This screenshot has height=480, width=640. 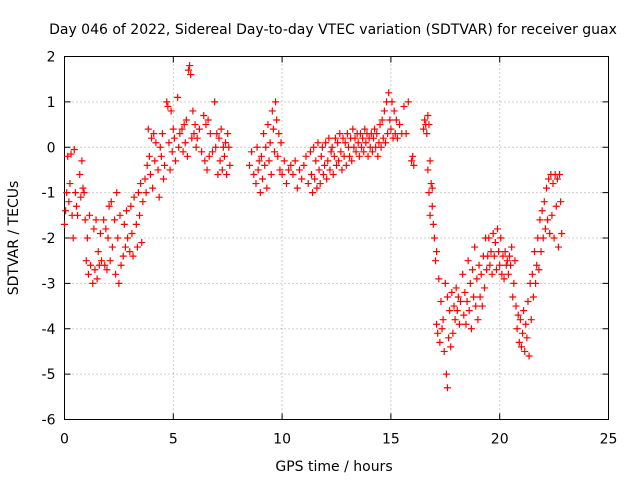 I want to click on x-tick-label: 5, so click(x=173, y=440).